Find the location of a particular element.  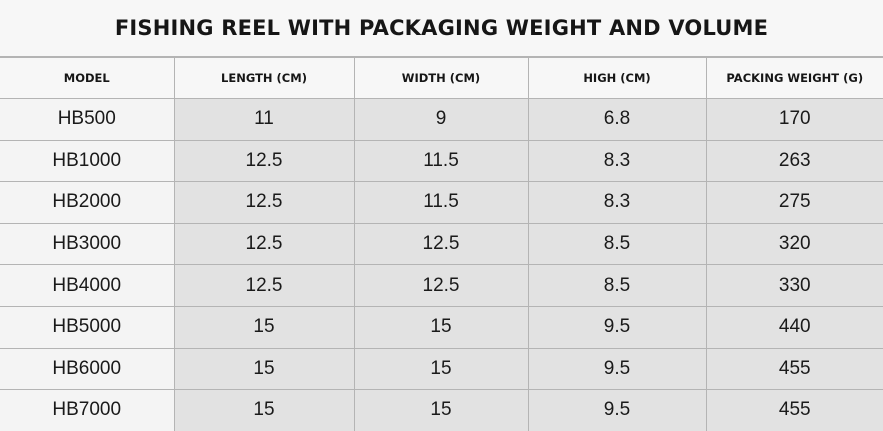

table-row: HB7000 15 15 9.5 455 is located at coordinates (441, 410).